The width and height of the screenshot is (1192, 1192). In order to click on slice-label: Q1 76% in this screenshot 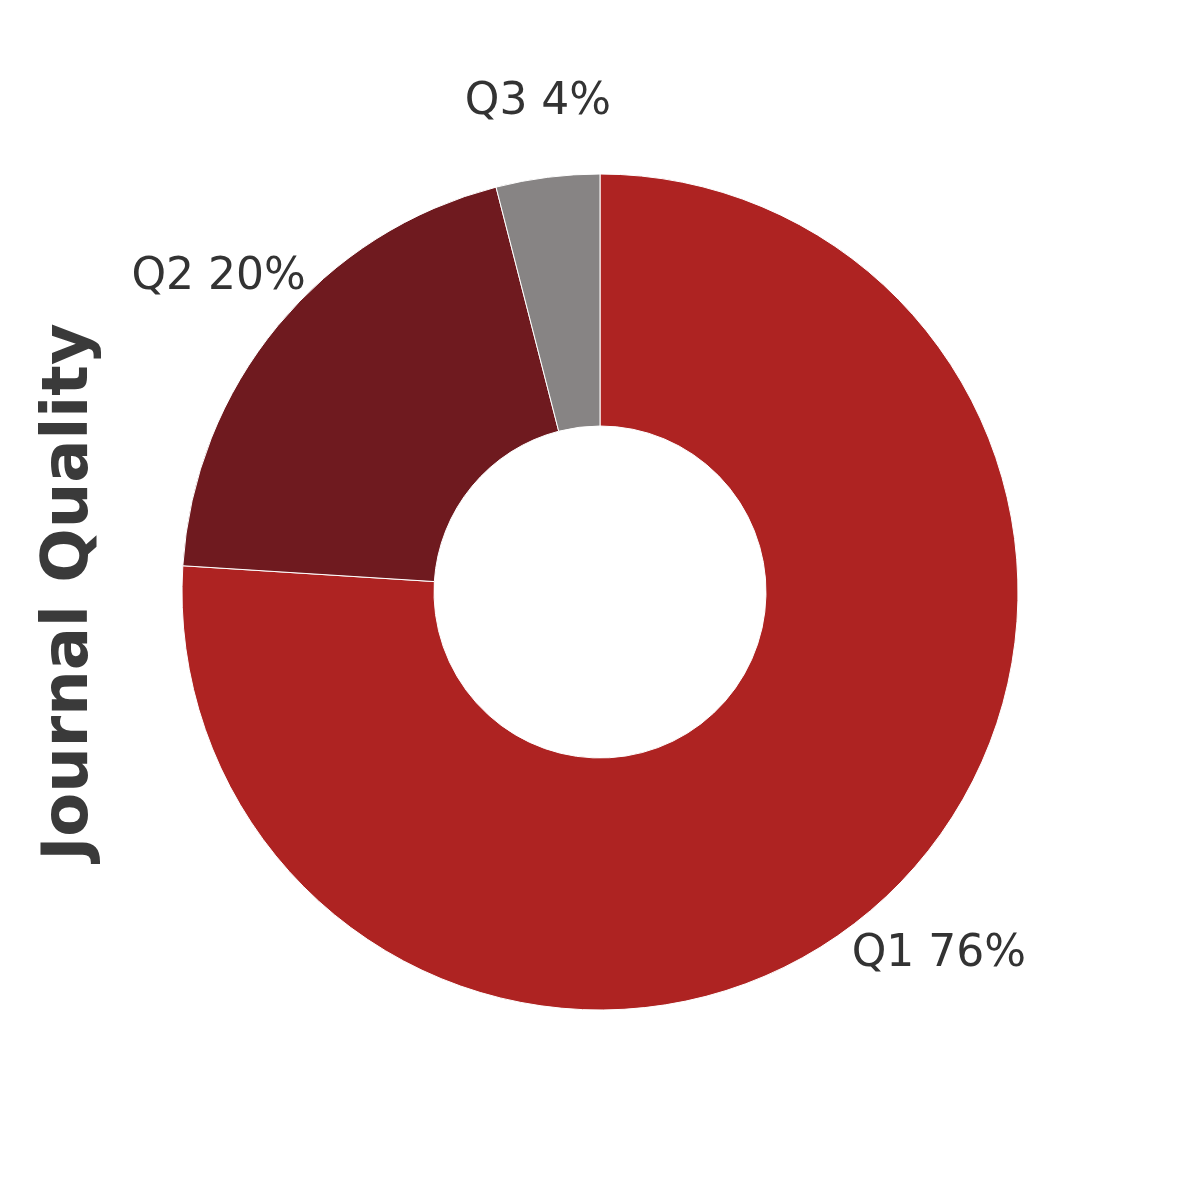, I will do `click(939, 950)`.